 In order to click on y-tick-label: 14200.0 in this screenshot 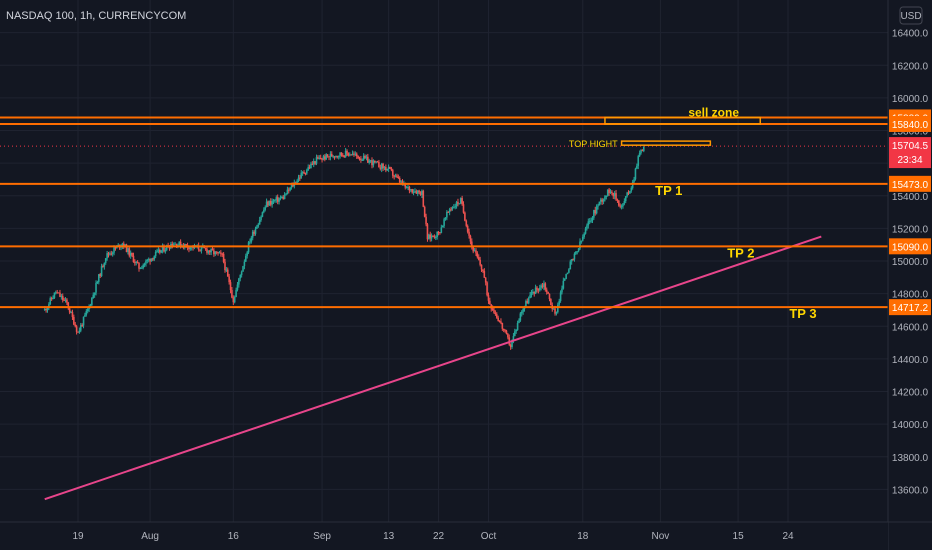, I will do `click(910, 393)`.